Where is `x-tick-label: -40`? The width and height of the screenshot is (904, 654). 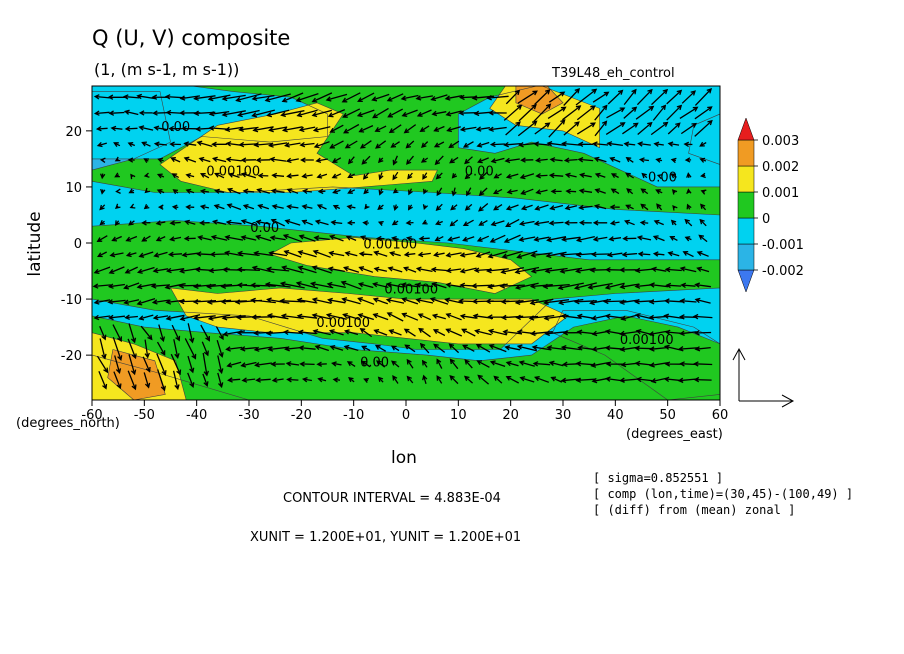
x-tick-label: -40 is located at coordinates (196, 415).